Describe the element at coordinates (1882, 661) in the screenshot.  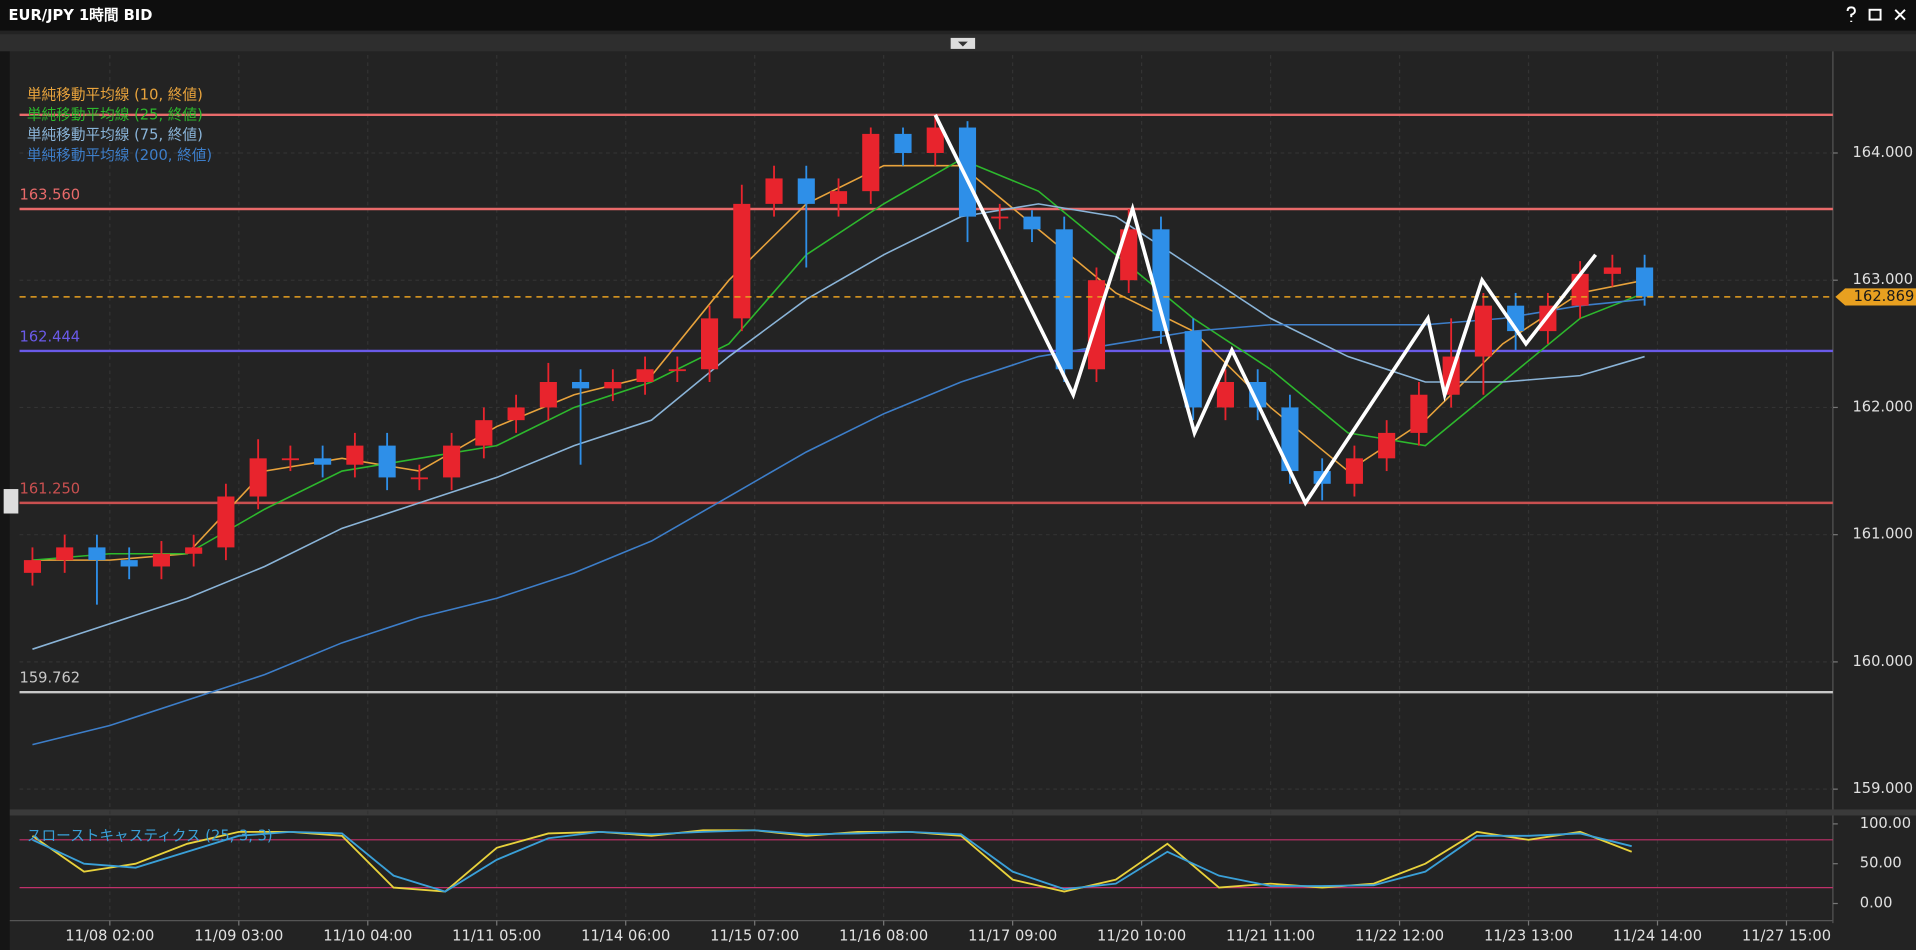
I see `y-tick-label: 160.000` at that location.